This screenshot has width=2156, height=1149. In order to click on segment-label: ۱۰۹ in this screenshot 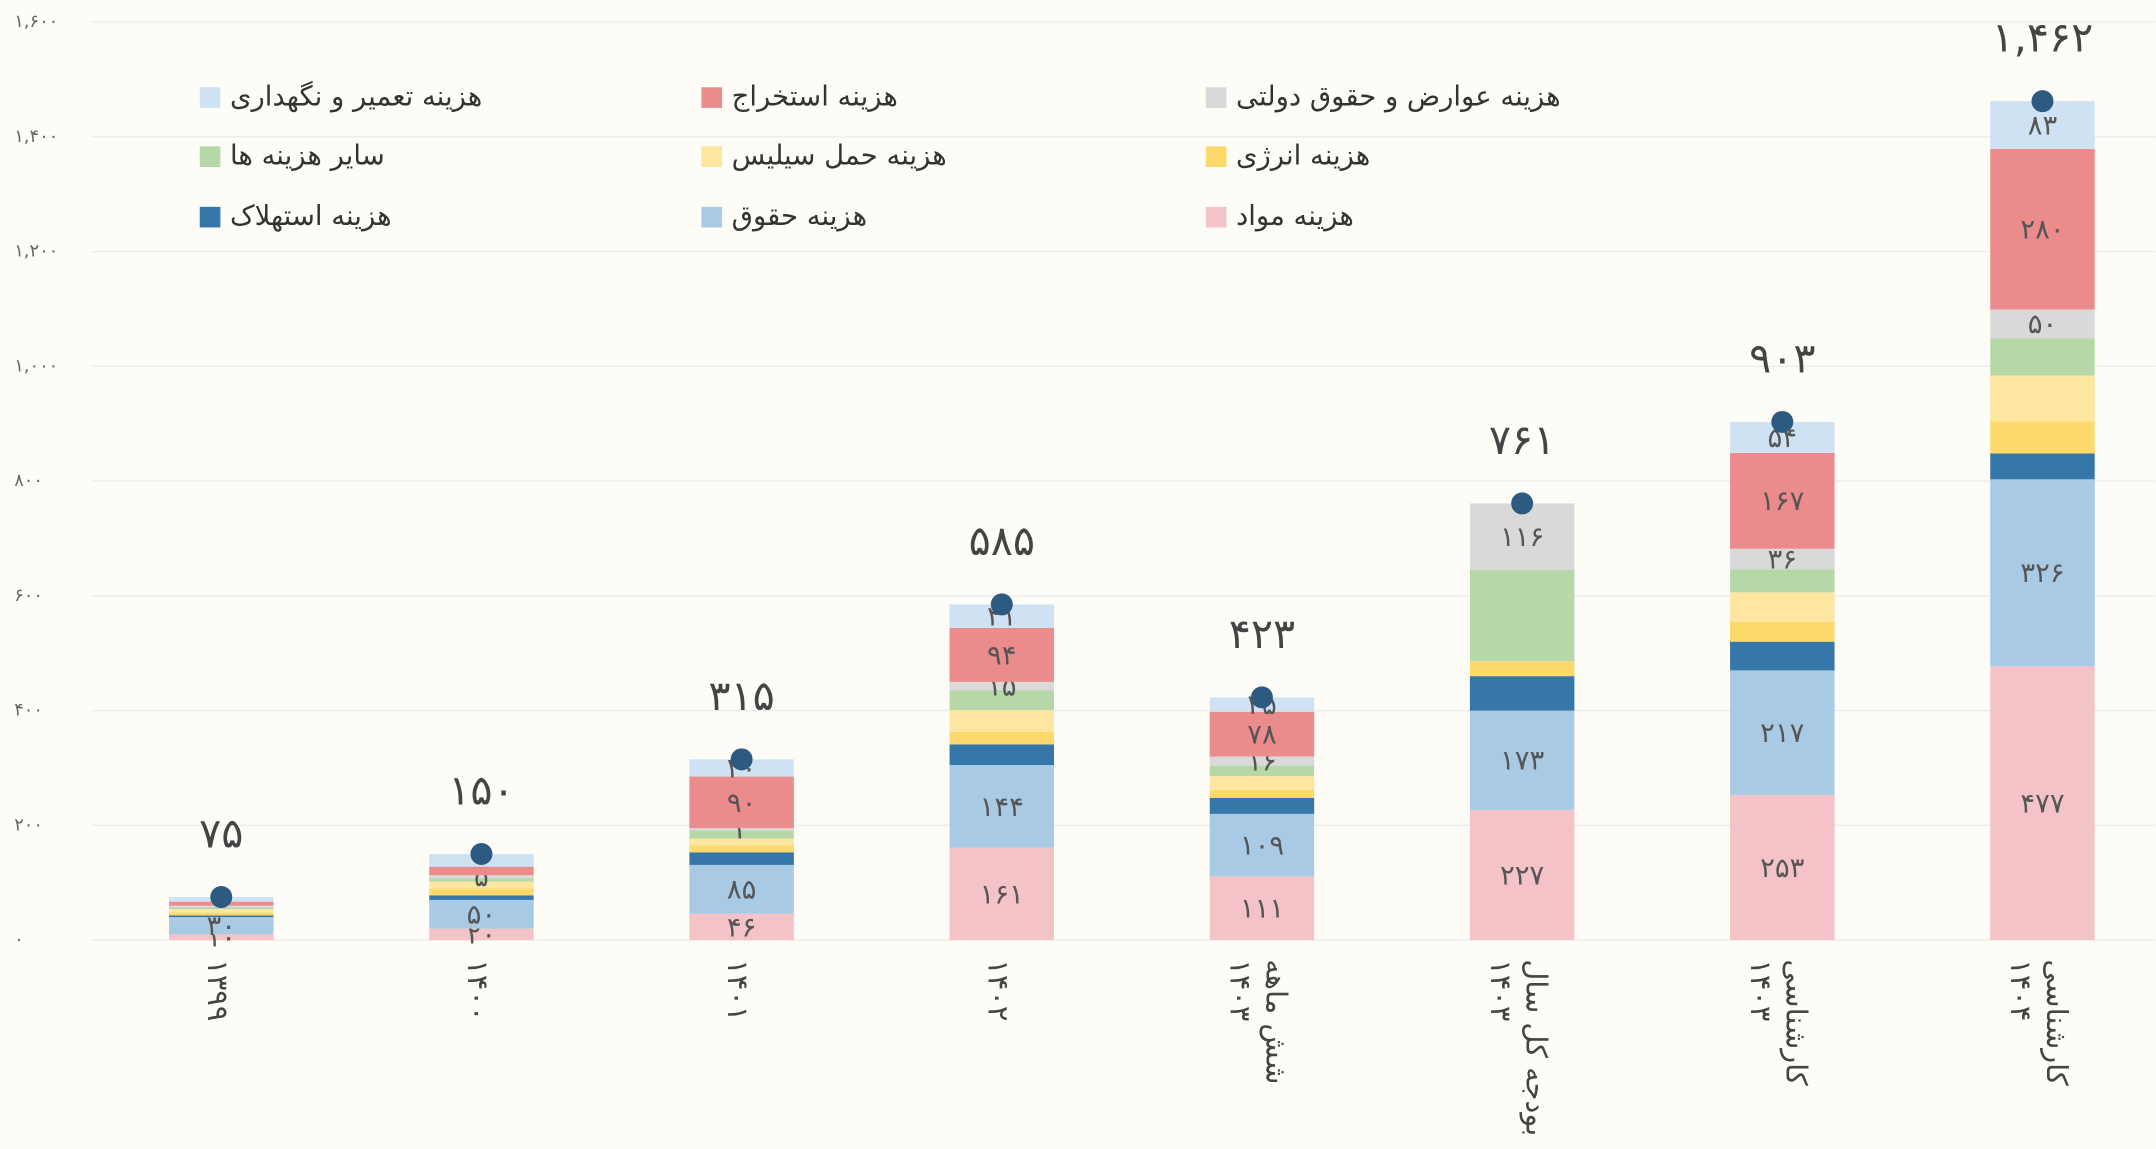, I will do `click(1262, 845)`.